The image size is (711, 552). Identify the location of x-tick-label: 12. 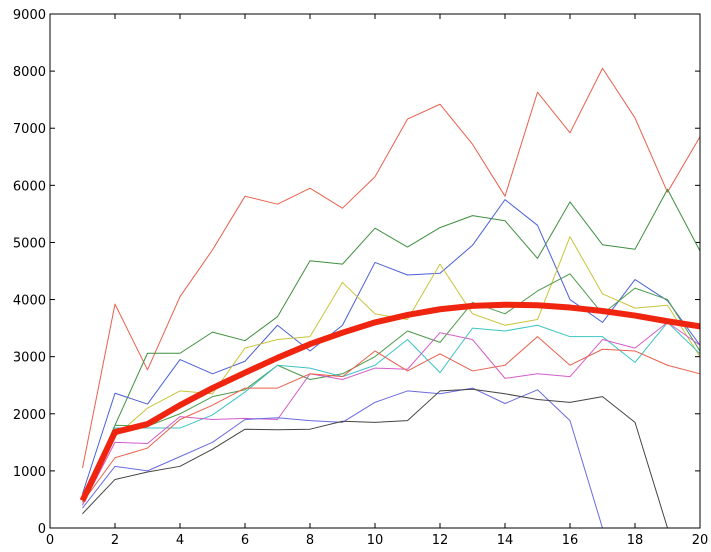
(440, 540).